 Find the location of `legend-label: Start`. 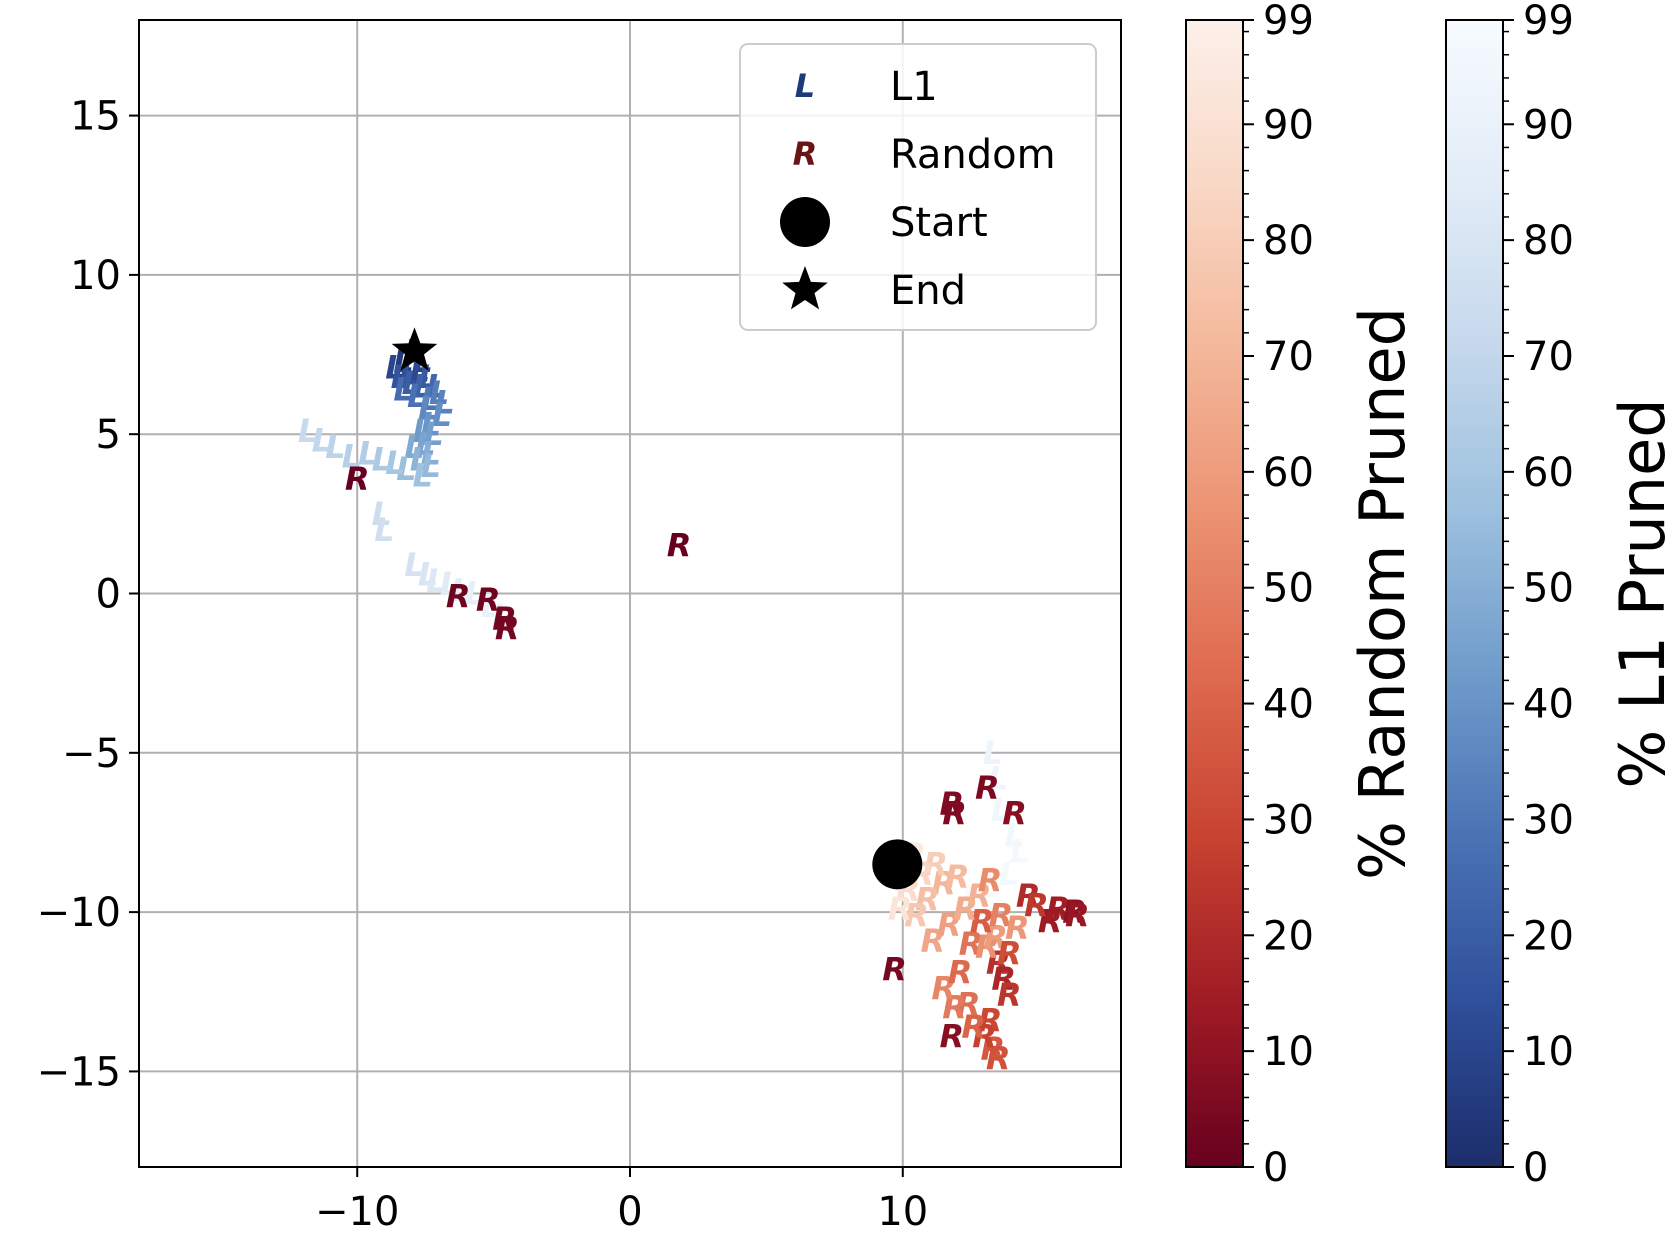

legend-label: Start is located at coordinates (939, 223).